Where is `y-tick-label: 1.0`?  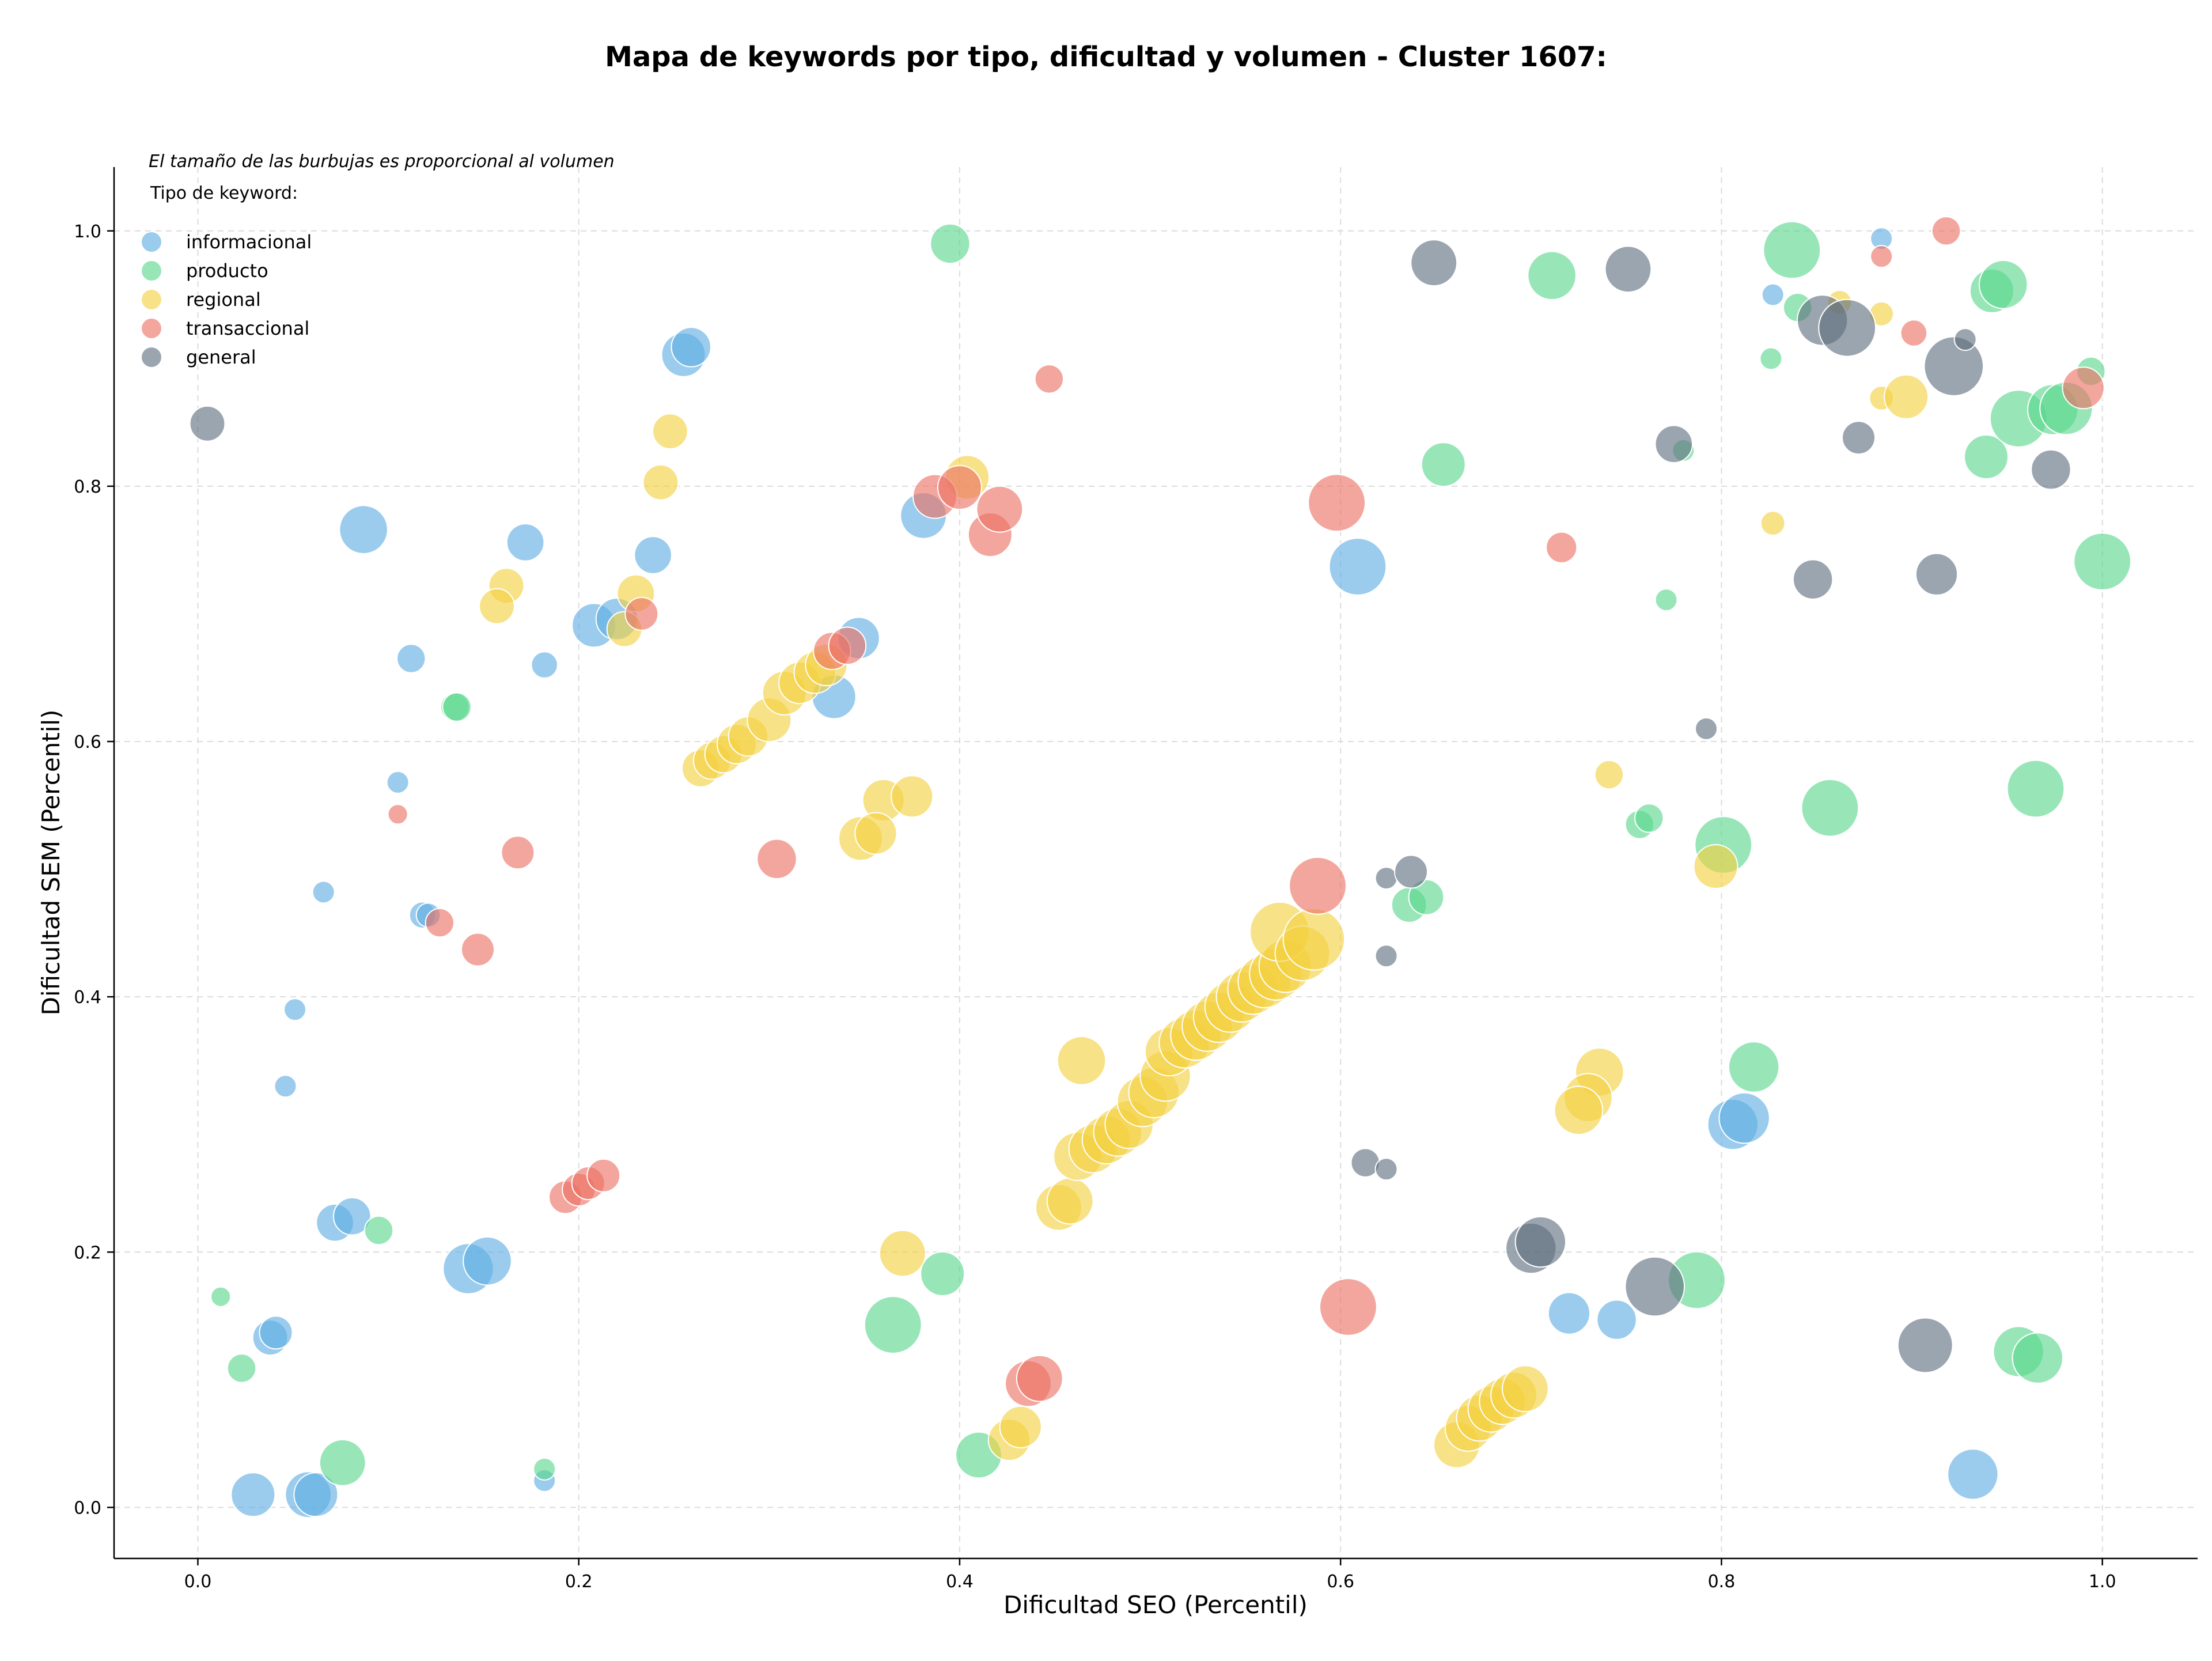 y-tick-label: 1.0 is located at coordinates (87, 232).